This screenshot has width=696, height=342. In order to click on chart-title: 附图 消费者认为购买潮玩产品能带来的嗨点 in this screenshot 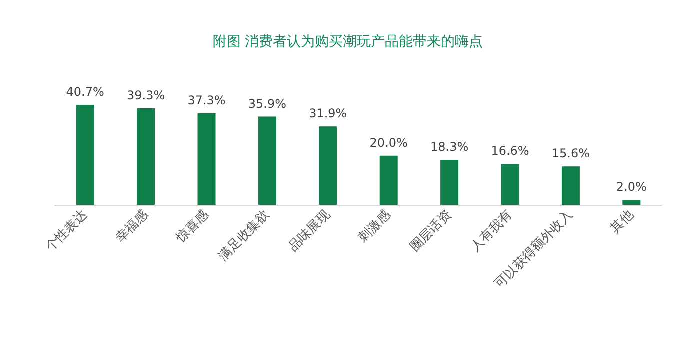, I will do `click(348, 42)`.